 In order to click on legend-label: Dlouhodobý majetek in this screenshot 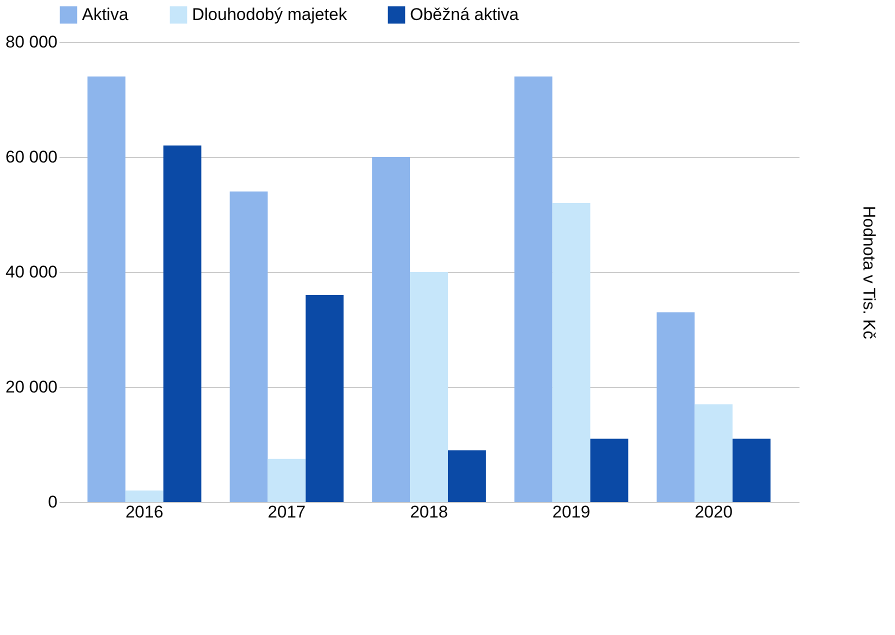, I will do `click(270, 14)`.